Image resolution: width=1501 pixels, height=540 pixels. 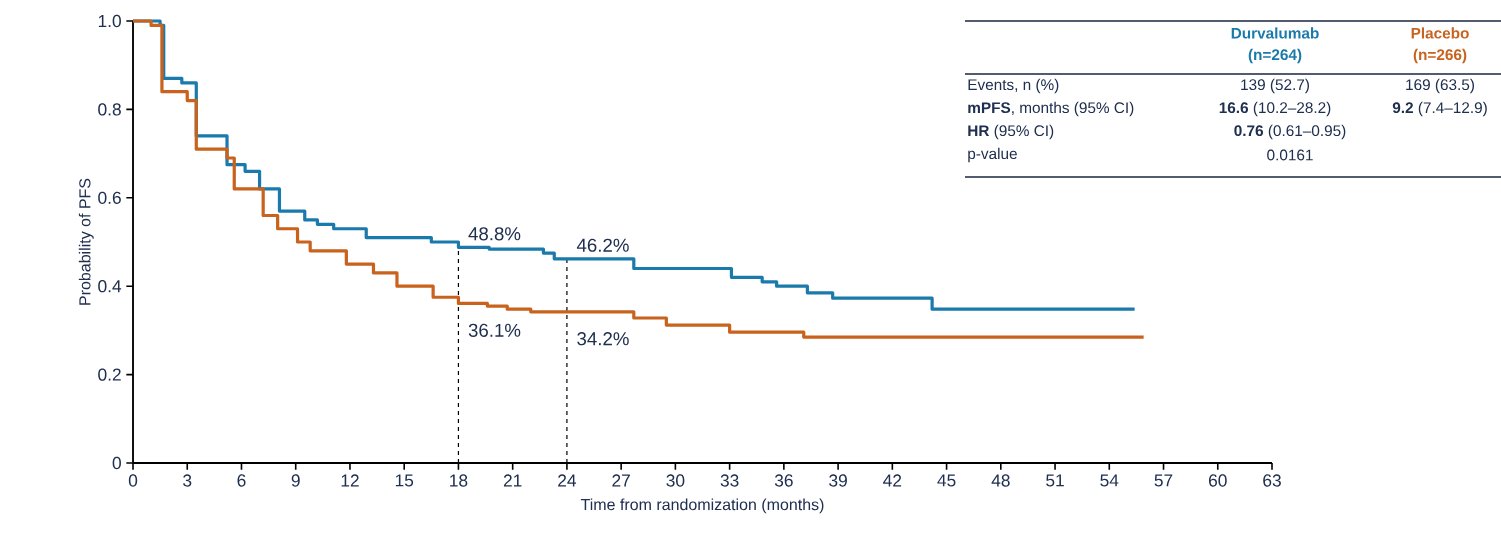 What do you see at coordinates (1013, 86) in the screenshot?
I see `annotation: Events, n (%)` at bounding box center [1013, 86].